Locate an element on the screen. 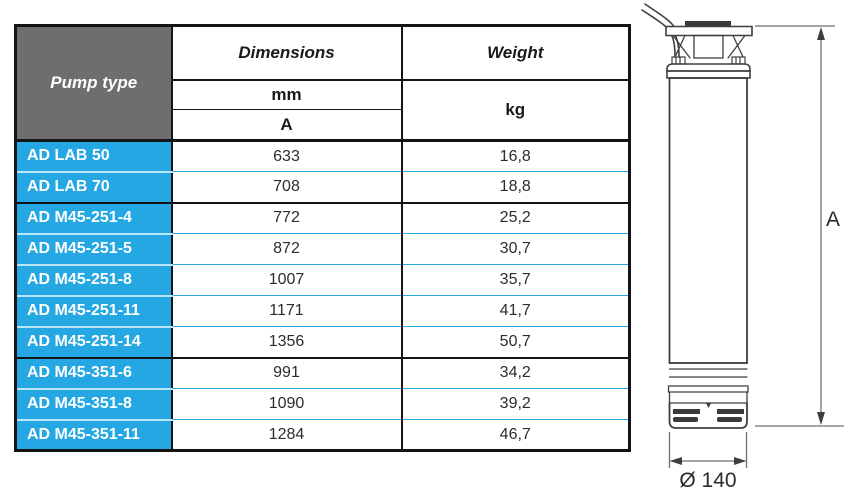 The image size is (850, 500). dimensions-header: Dimensions is located at coordinates (286, 53).